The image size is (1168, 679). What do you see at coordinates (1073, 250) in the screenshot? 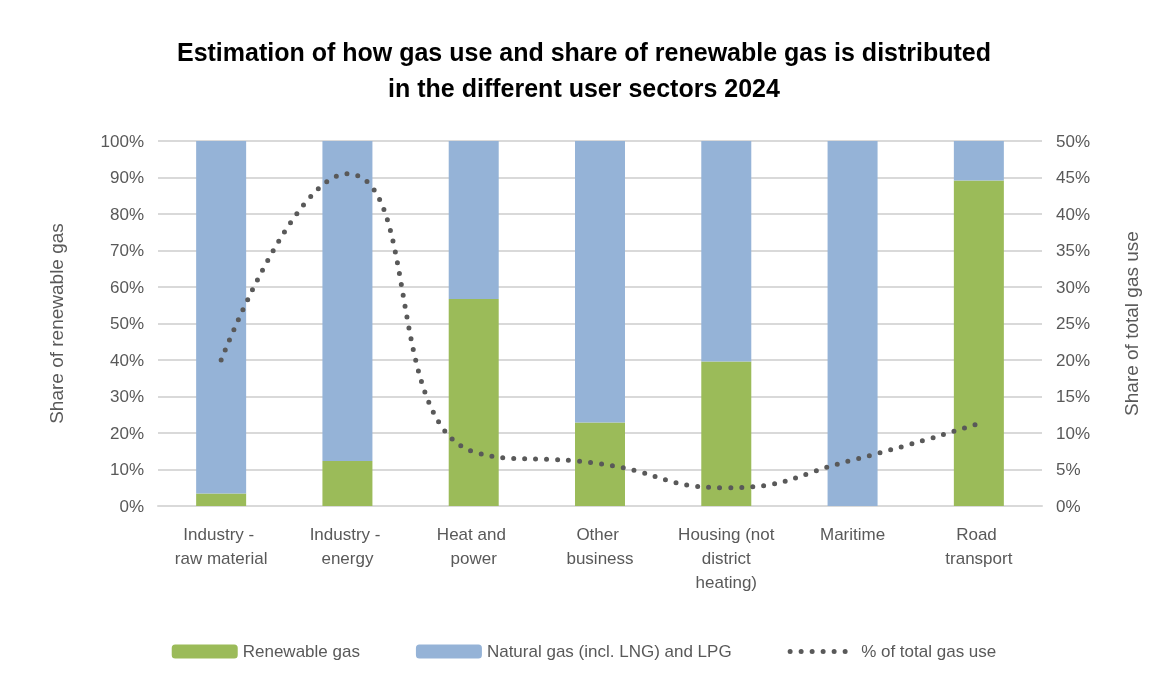
I see `y2-tick-label: 35%` at bounding box center [1073, 250].